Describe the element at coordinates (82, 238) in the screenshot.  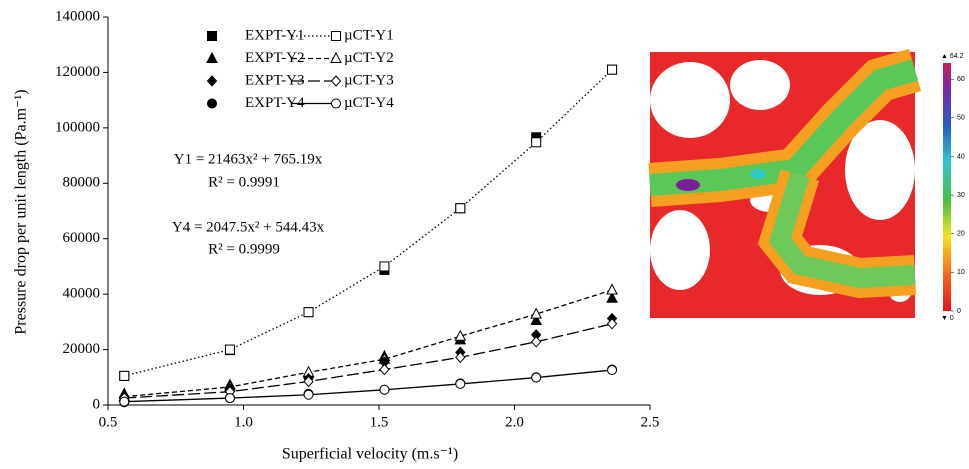
I see `y-tick-label: 60000` at that location.